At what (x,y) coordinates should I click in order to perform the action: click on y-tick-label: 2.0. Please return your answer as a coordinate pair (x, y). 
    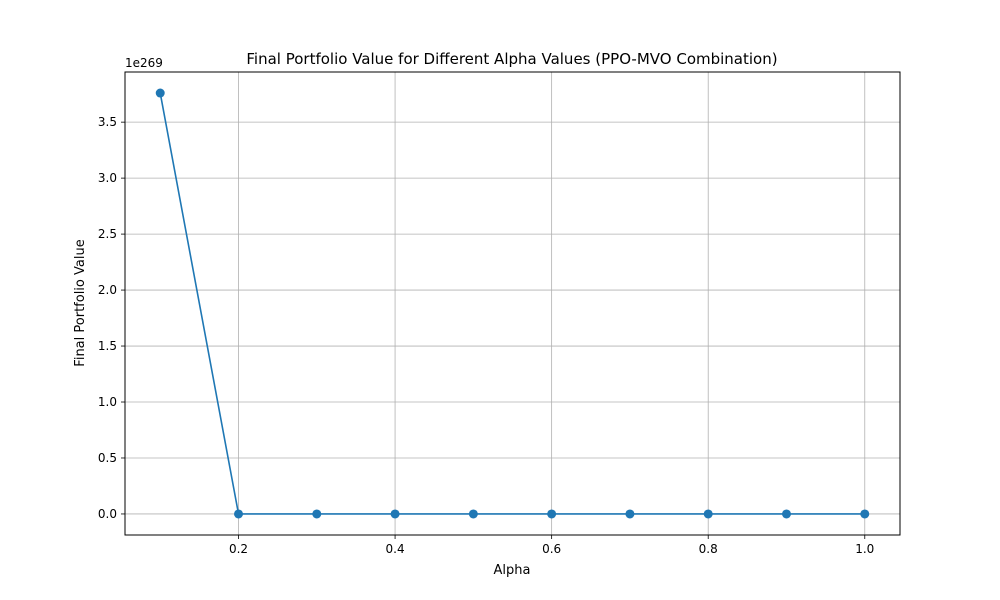
    Looking at the image, I should click on (107, 290).